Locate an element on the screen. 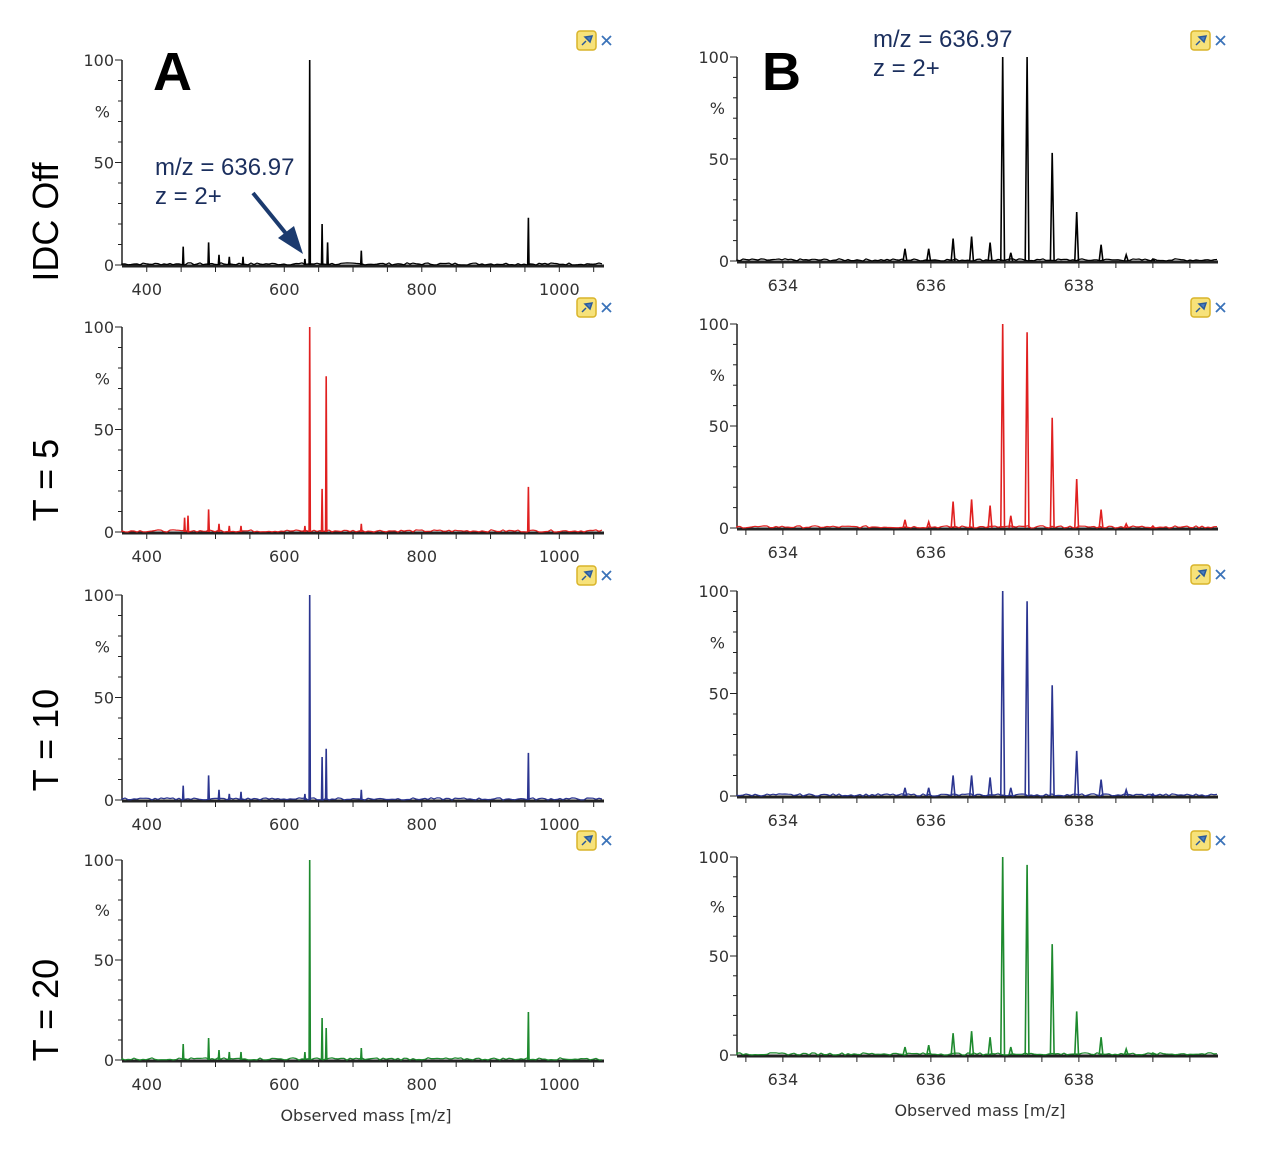 This screenshot has height=1153, width=1280. spectrum-panel-b-2: 0 50 100% 634 636 638 is located at coordinates (962, 697).